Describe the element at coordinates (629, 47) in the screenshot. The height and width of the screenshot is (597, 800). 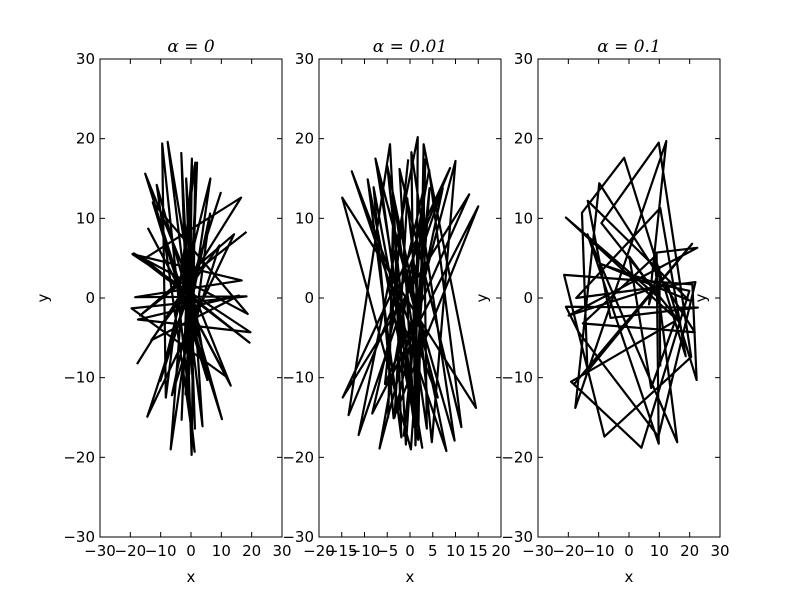
I see `subplot-title: α = 0.1` at that location.